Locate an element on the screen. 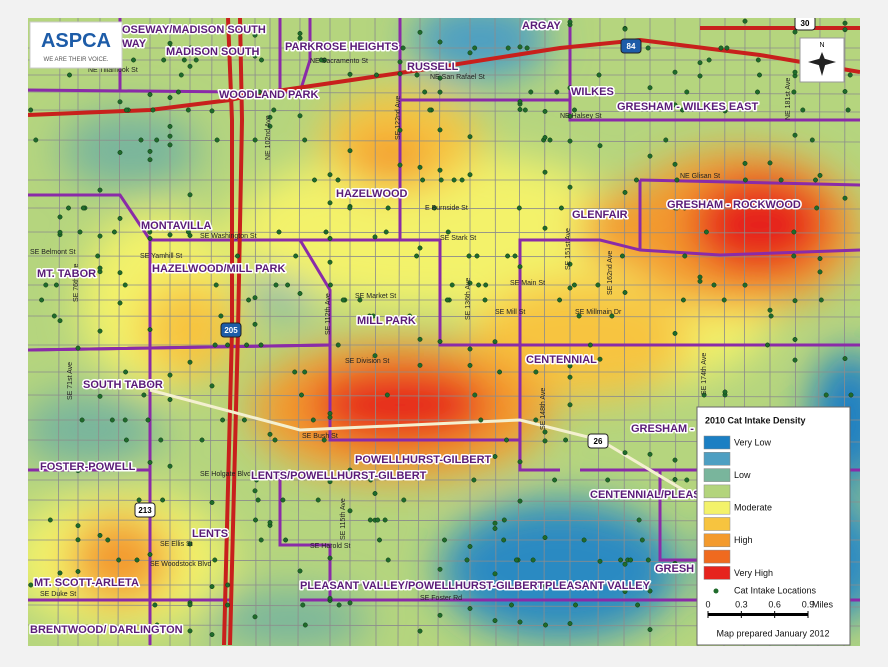  street-label: SE 148th Ave is located at coordinates (543, 409).